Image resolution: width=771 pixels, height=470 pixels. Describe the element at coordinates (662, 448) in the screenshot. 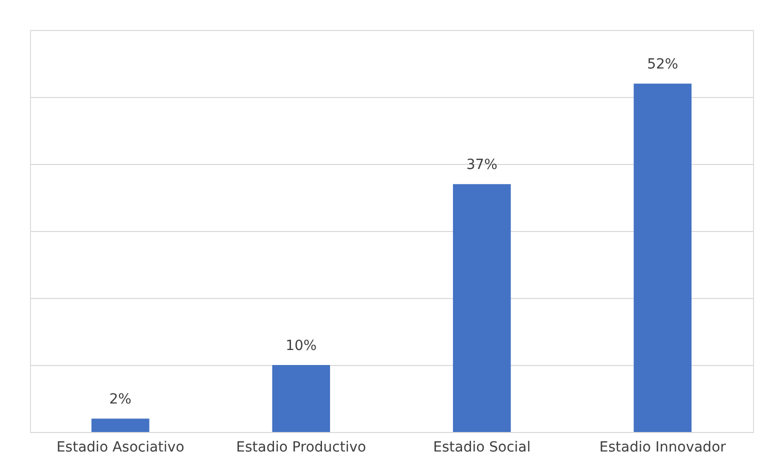

I see `x-tick-label: Estadio Innovador` at that location.